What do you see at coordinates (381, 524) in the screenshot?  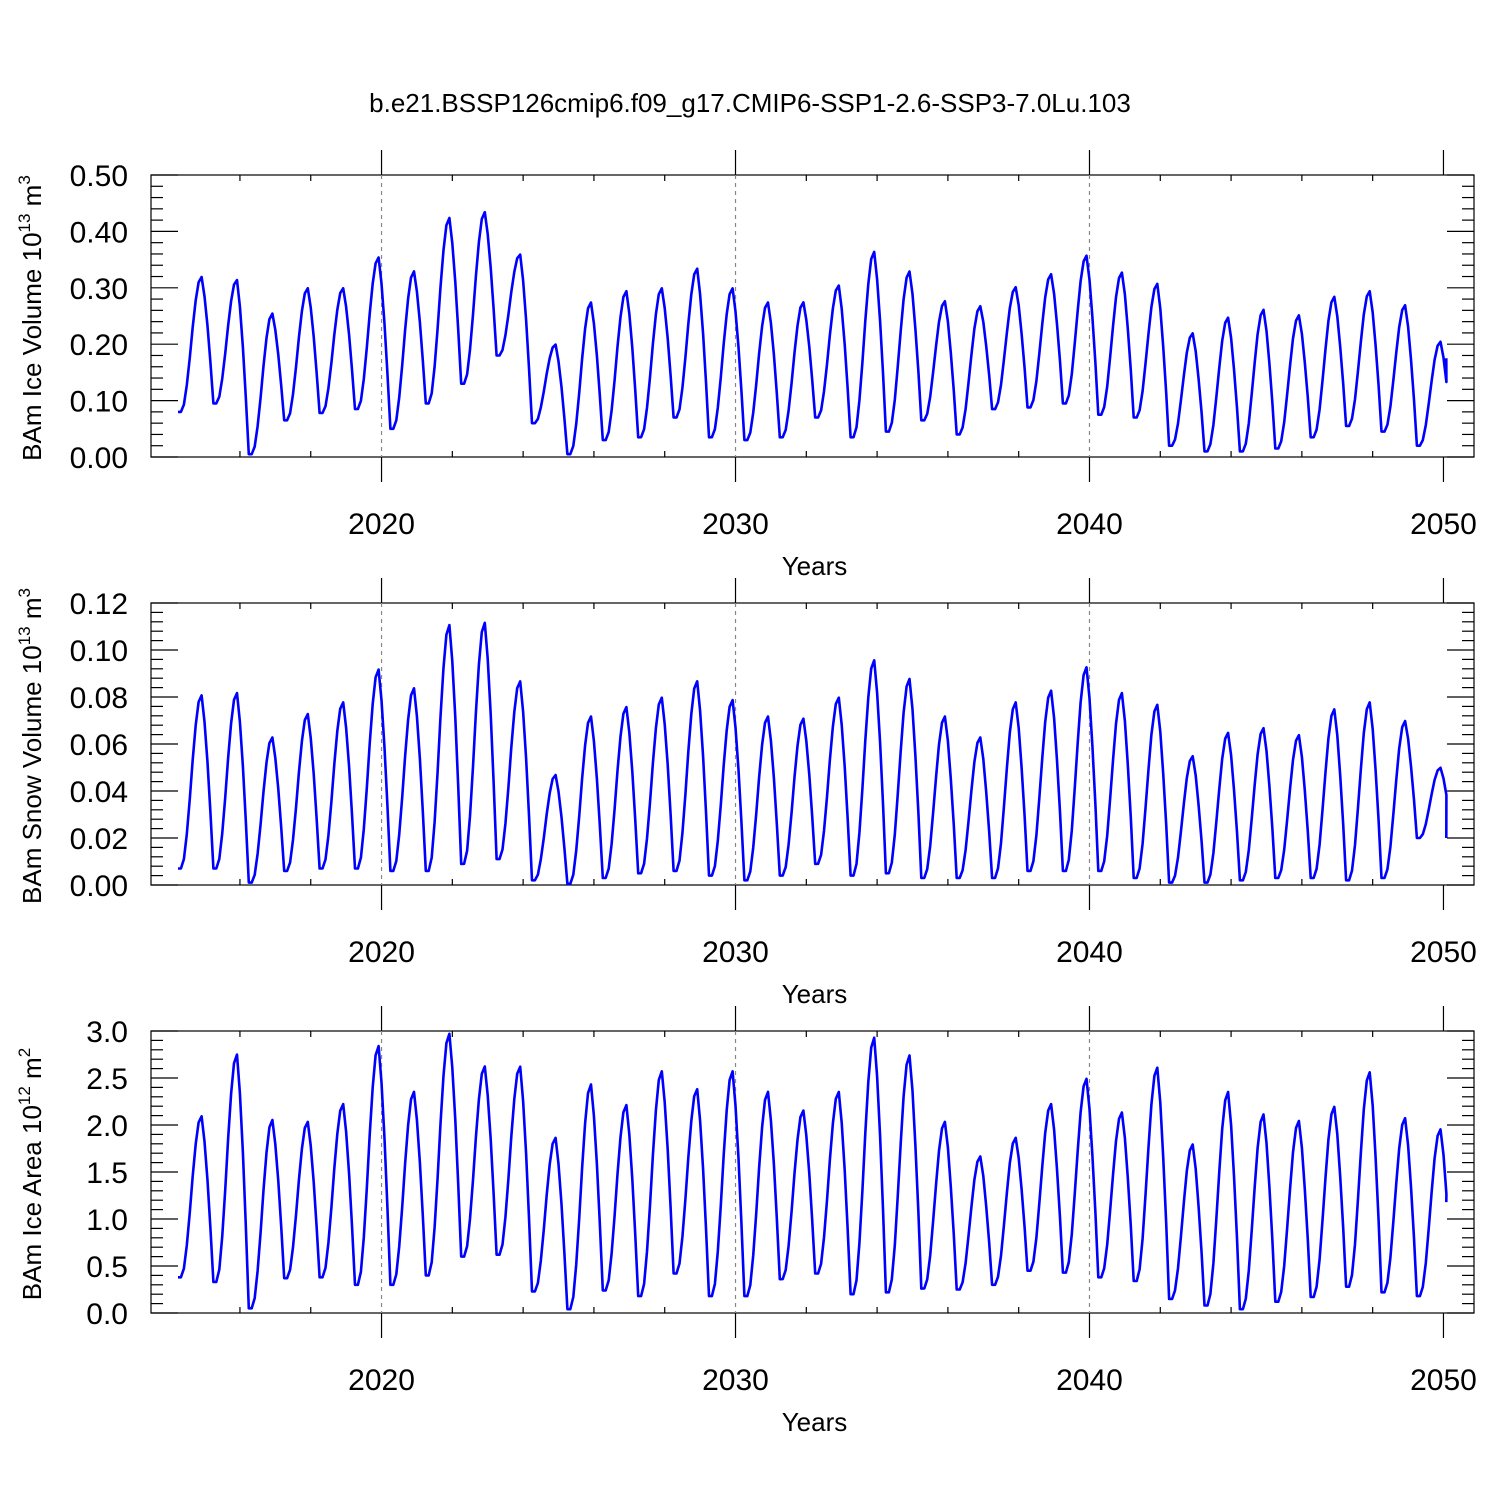 I see `ice-volume-xtick-label-2020: 2020` at bounding box center [381, 524].